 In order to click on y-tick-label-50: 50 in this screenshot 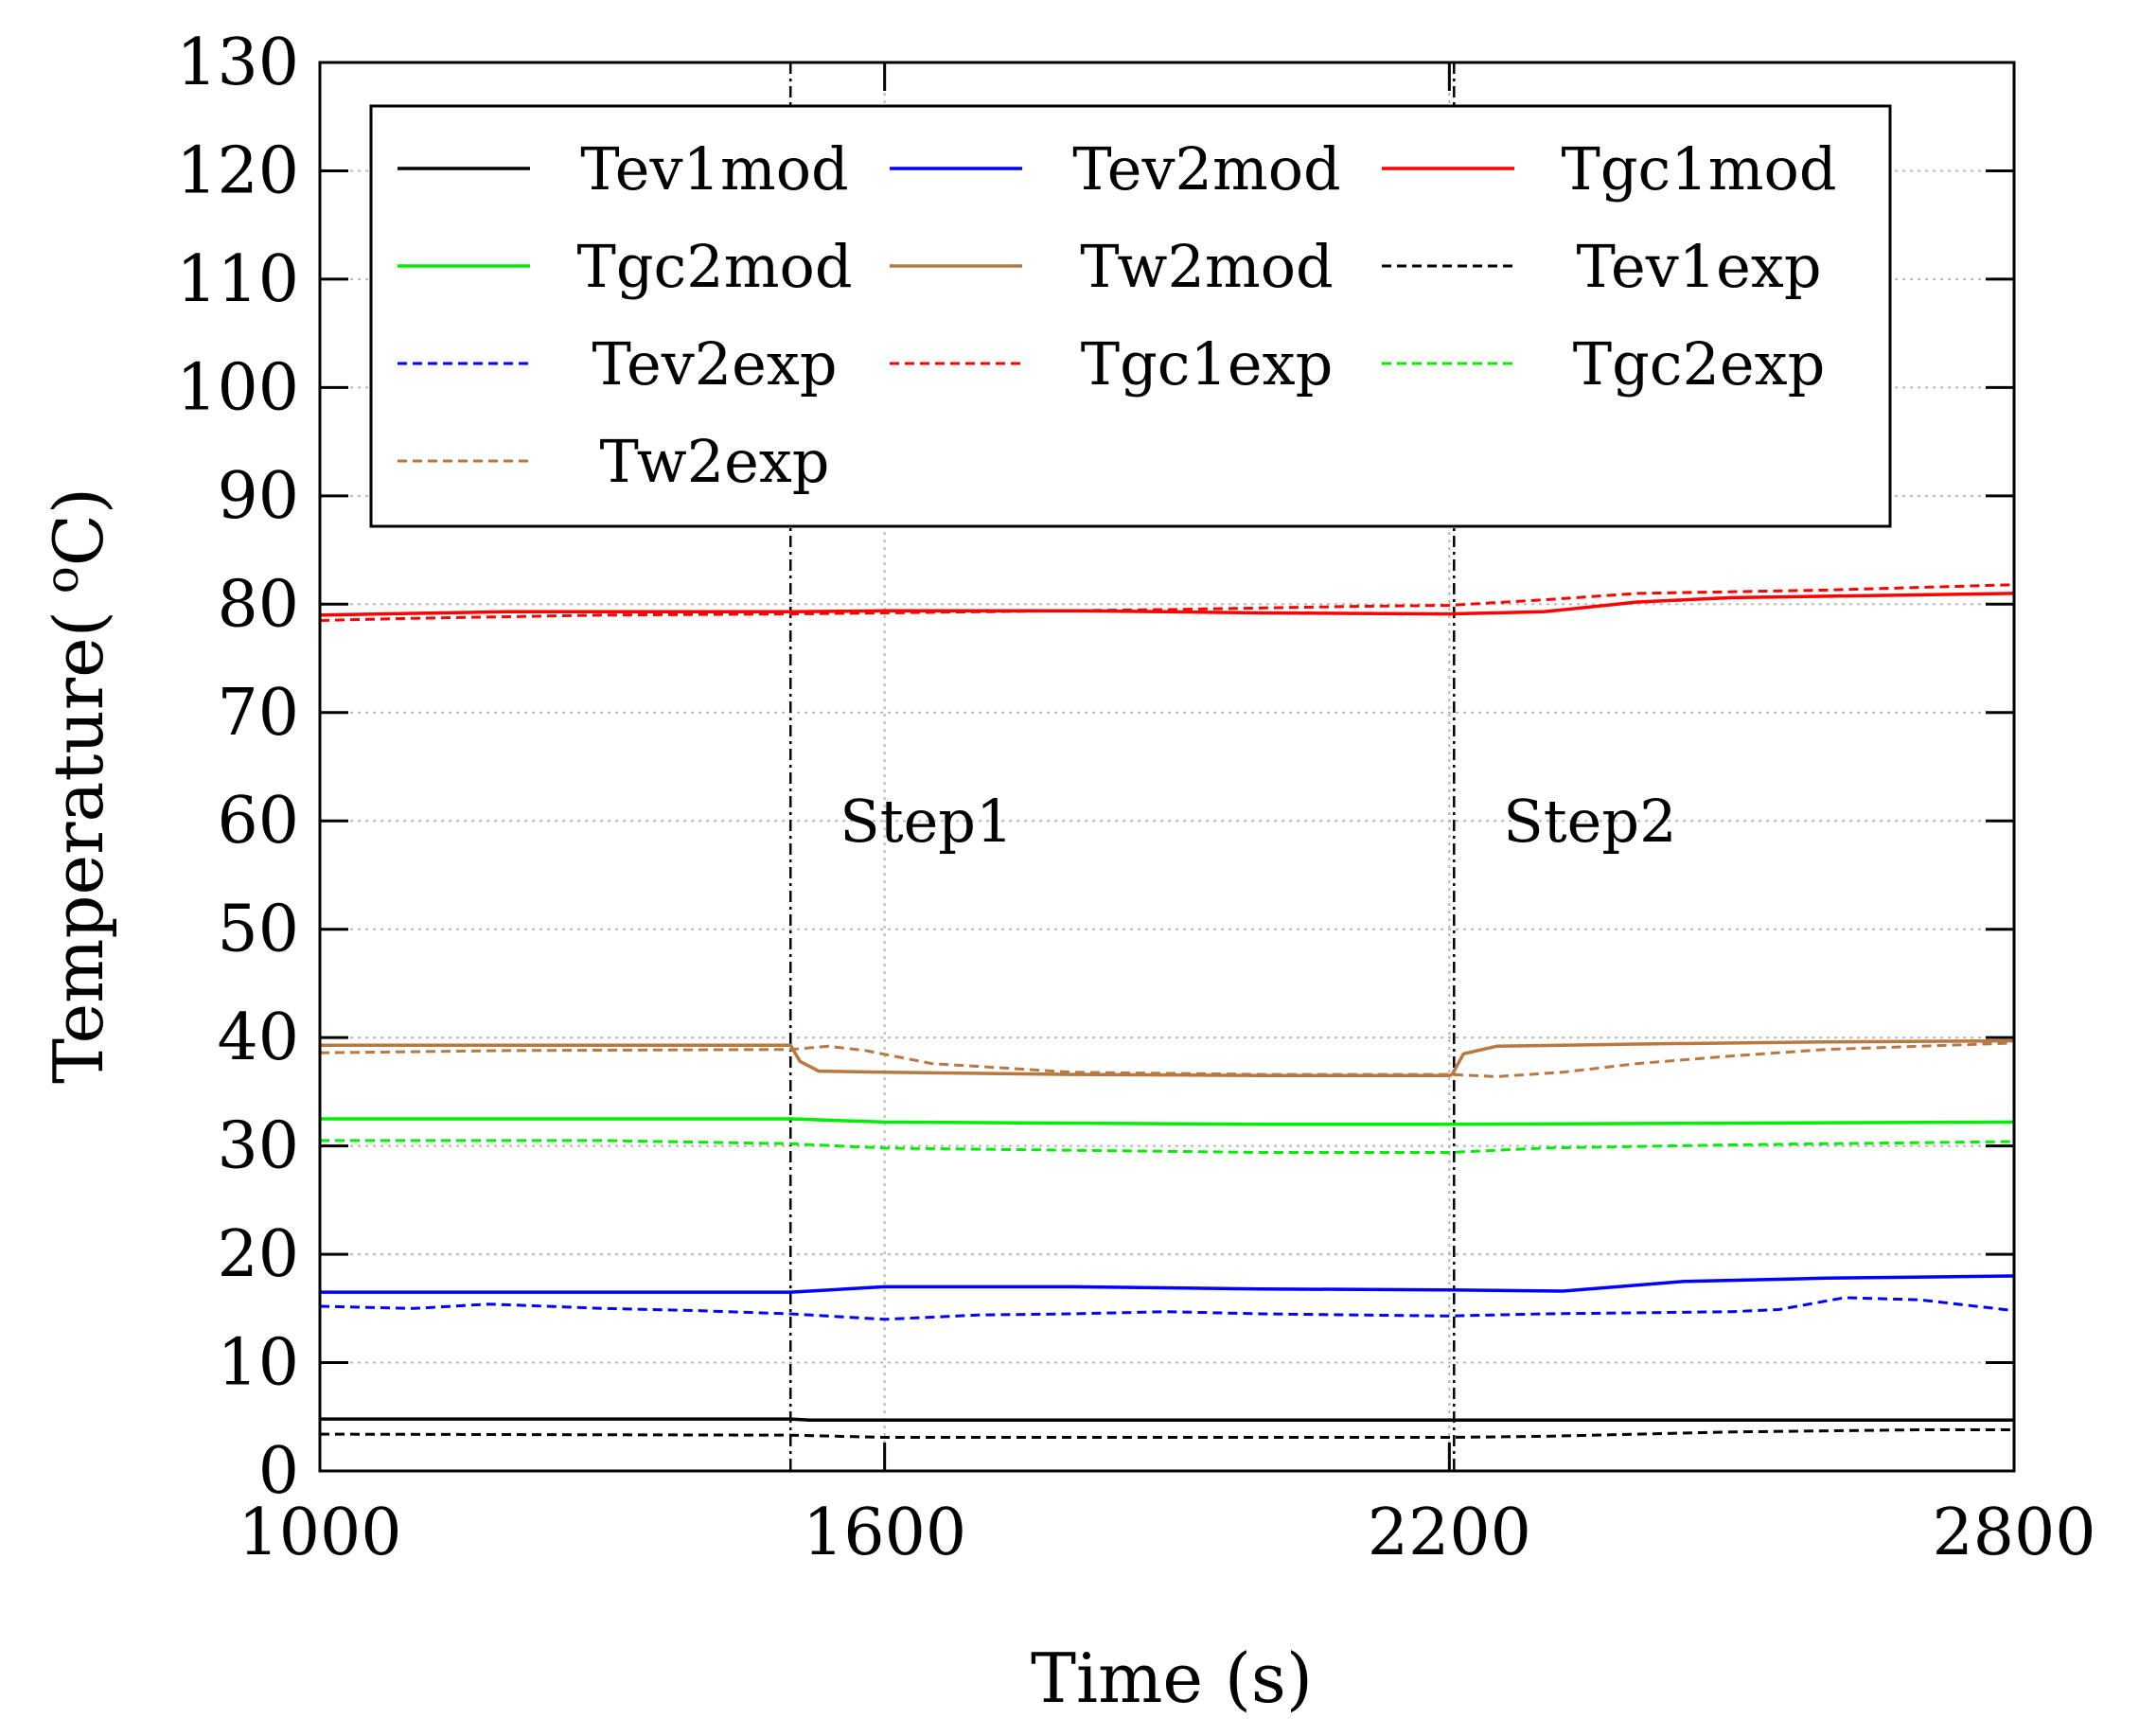, I will do `click(258, 930)`.